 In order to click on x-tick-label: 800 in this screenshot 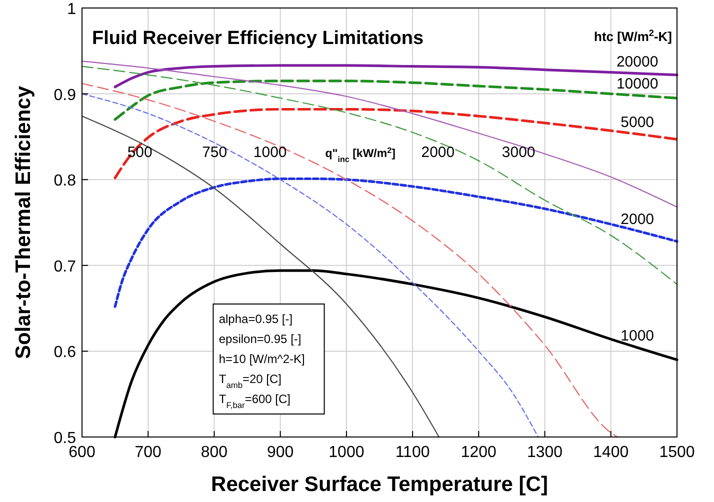, I will do `click(214, 452)`.